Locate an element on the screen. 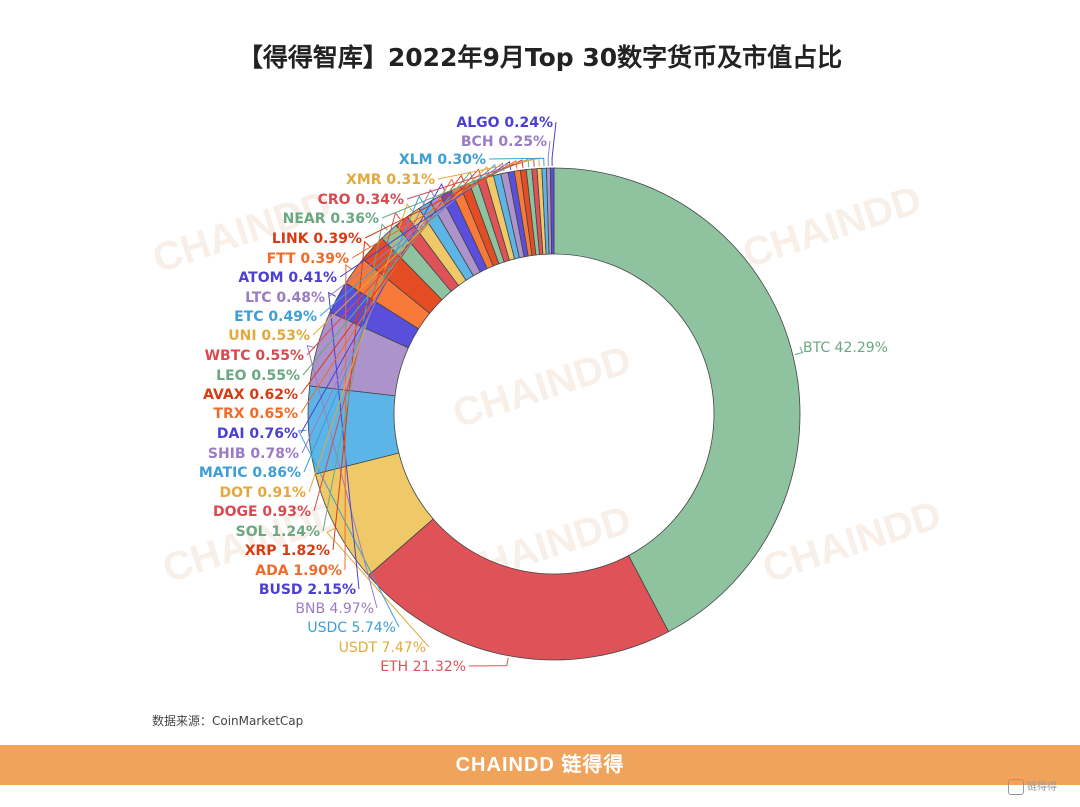 The width and height of the screenshot is (1080, 807). slice-label-avax: AVAX 0.62% is located at coordinates (250, 395).